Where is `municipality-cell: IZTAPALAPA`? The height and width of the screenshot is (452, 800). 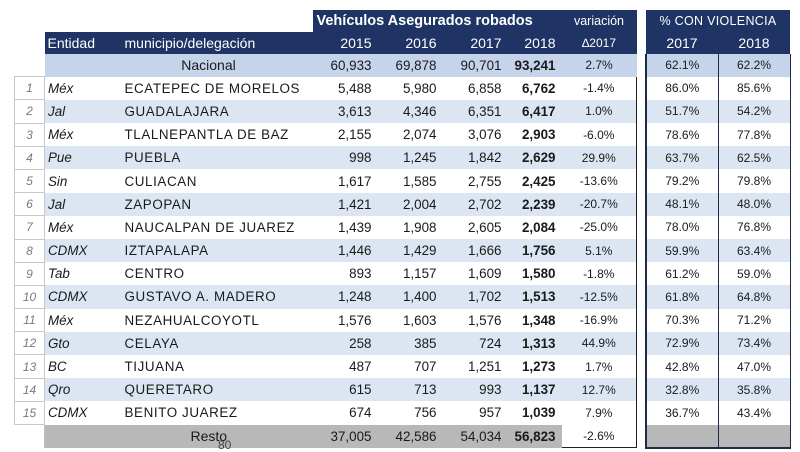 municipality-cell: IZTAPALAPA is located at coordinates (211, 251).